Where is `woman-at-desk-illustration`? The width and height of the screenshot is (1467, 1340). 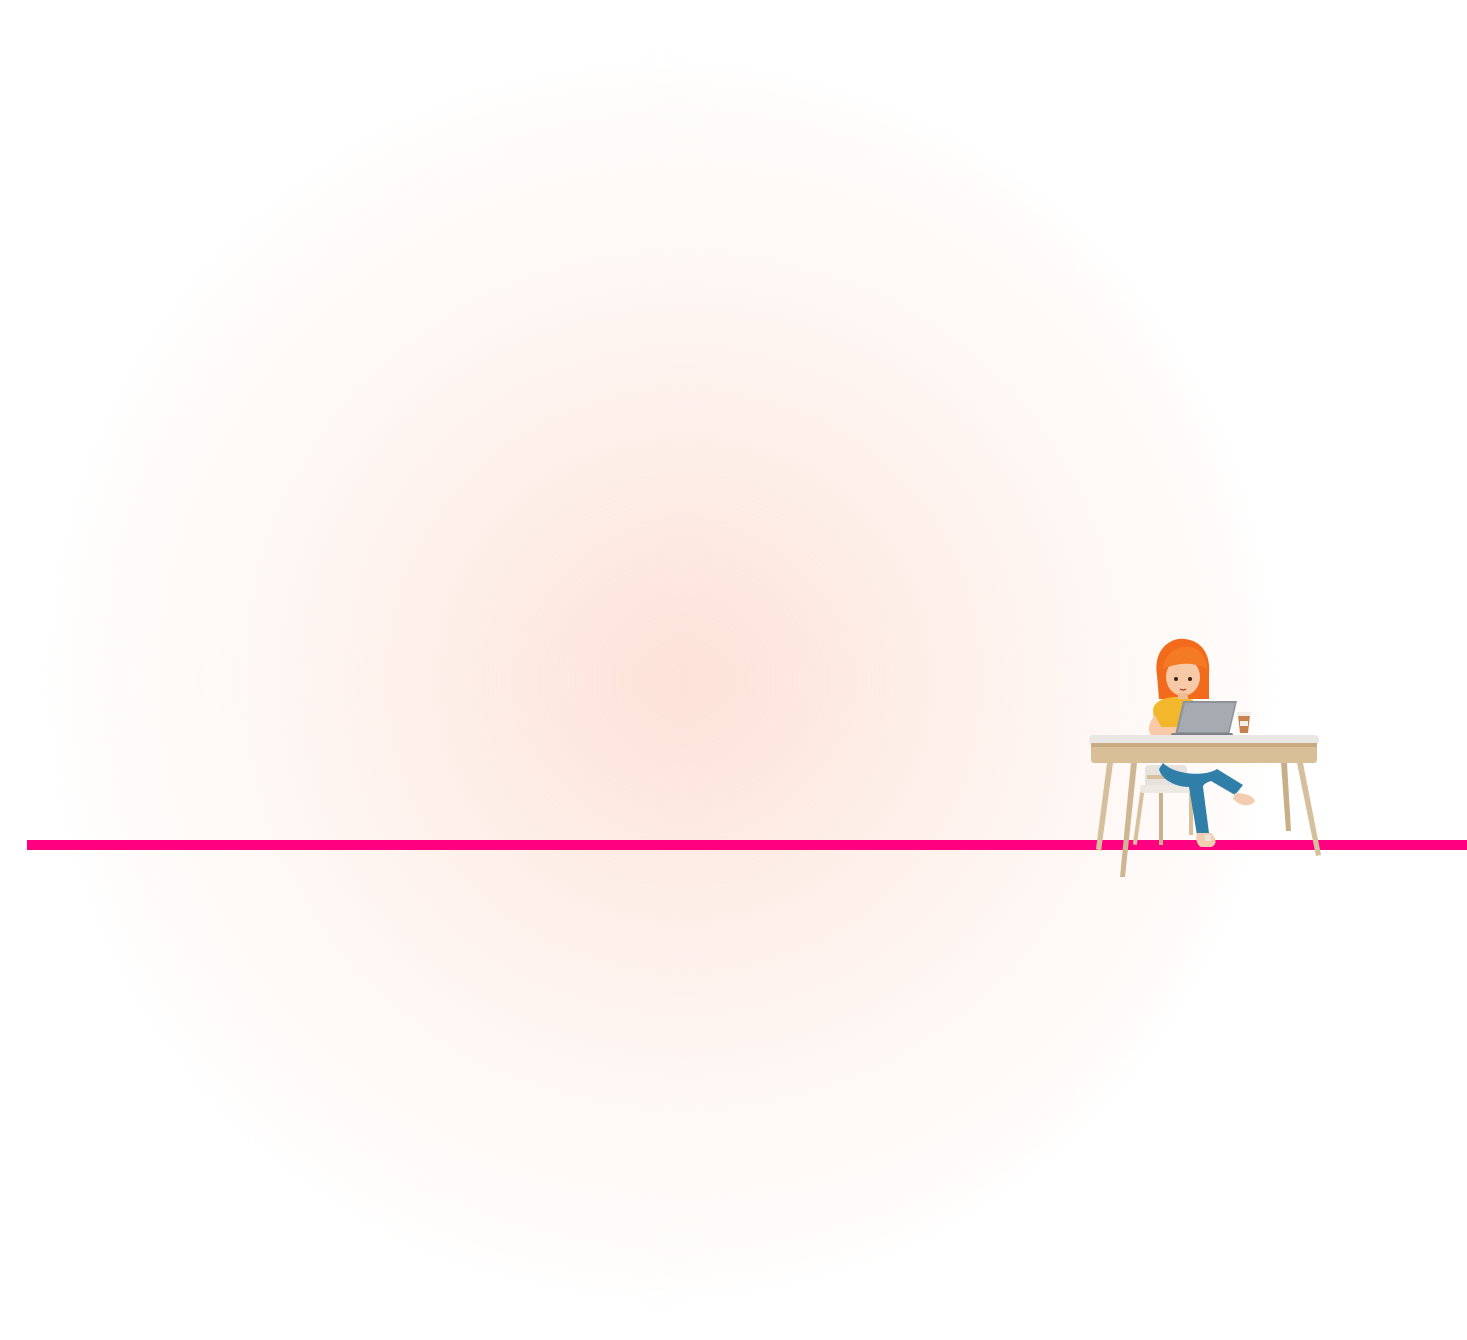
woman-at-desk-illustration is located at coordinates (1205, 757).